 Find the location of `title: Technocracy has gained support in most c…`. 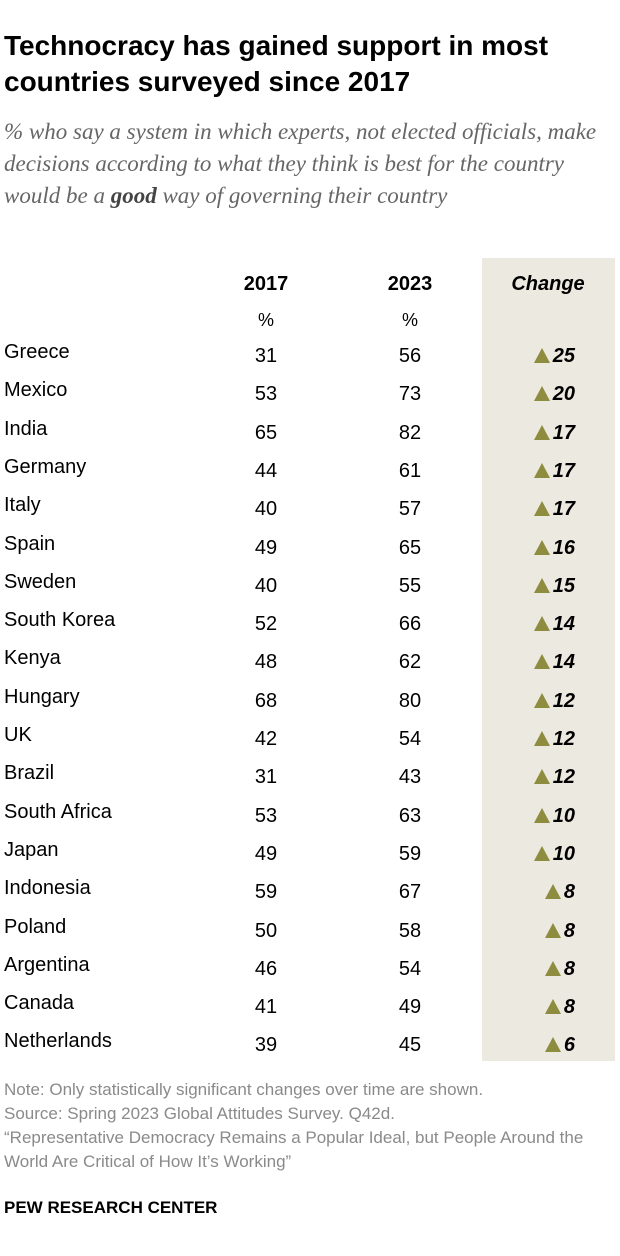

title: Technocracy has gained support in most c… is located at coordinates (276, 63).